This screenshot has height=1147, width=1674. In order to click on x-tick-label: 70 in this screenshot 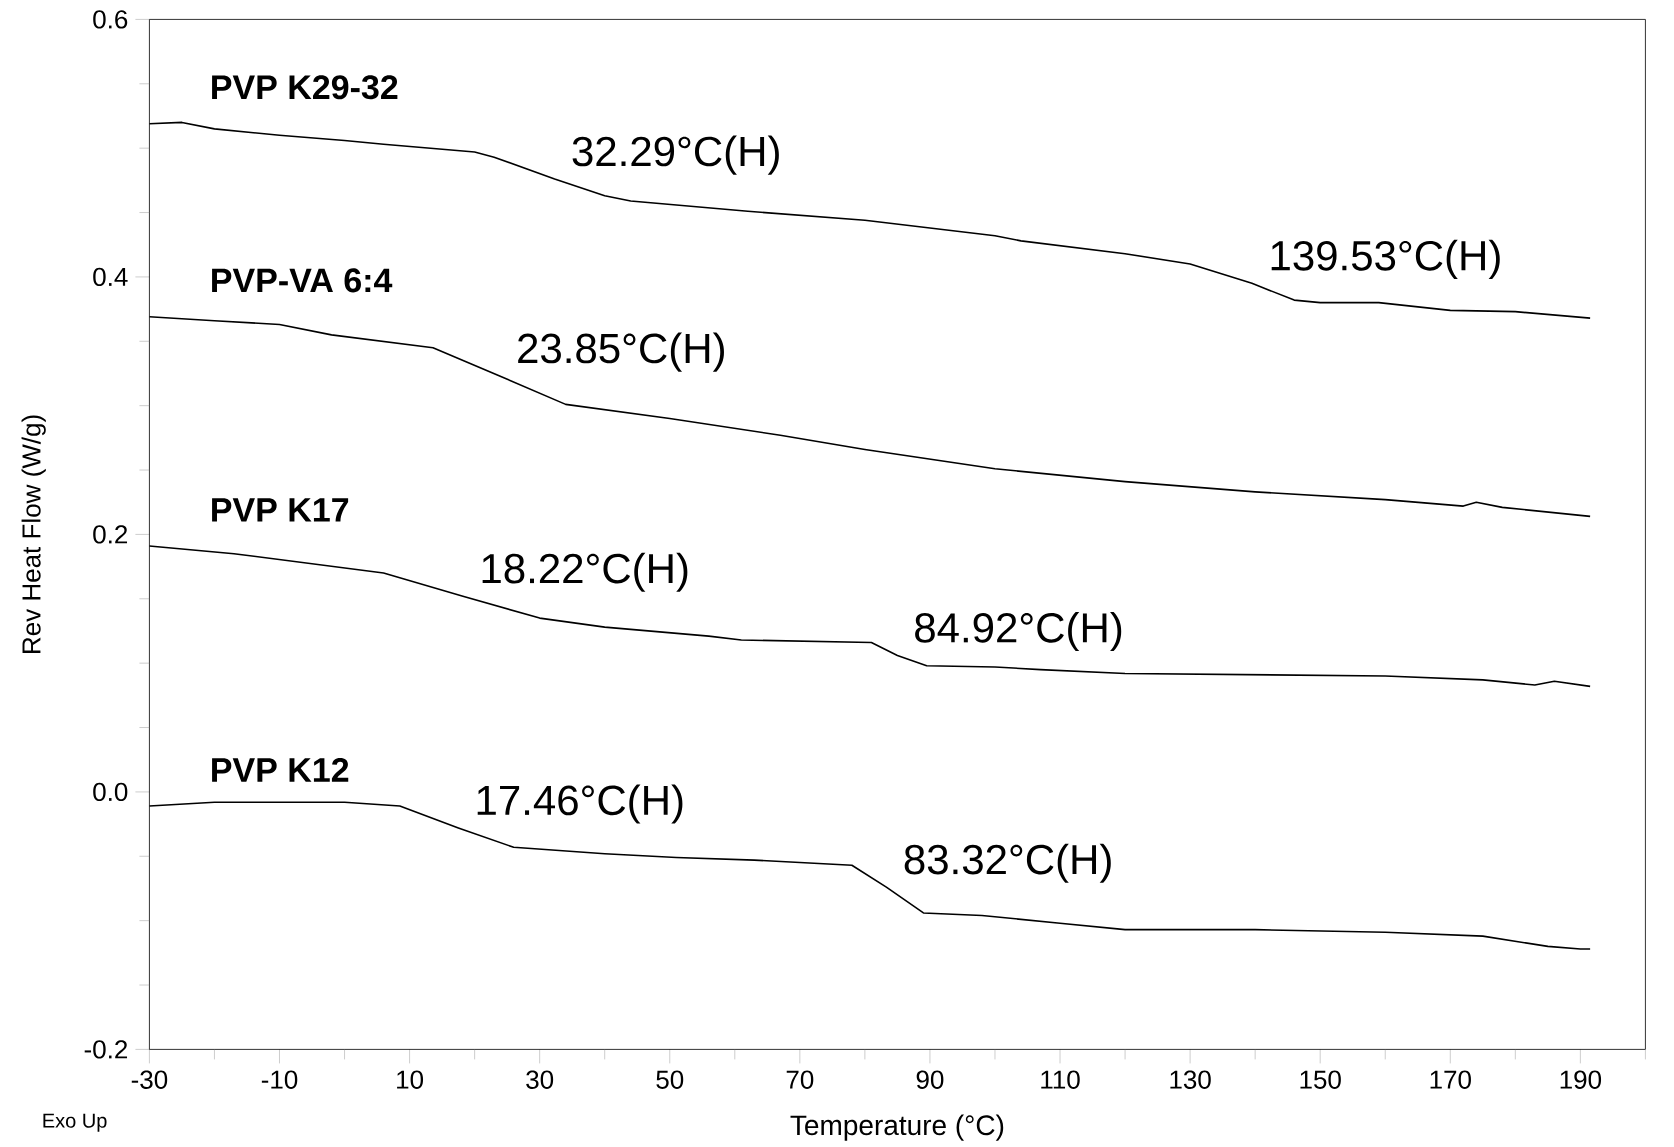, I will do `click(800, 1079)`.